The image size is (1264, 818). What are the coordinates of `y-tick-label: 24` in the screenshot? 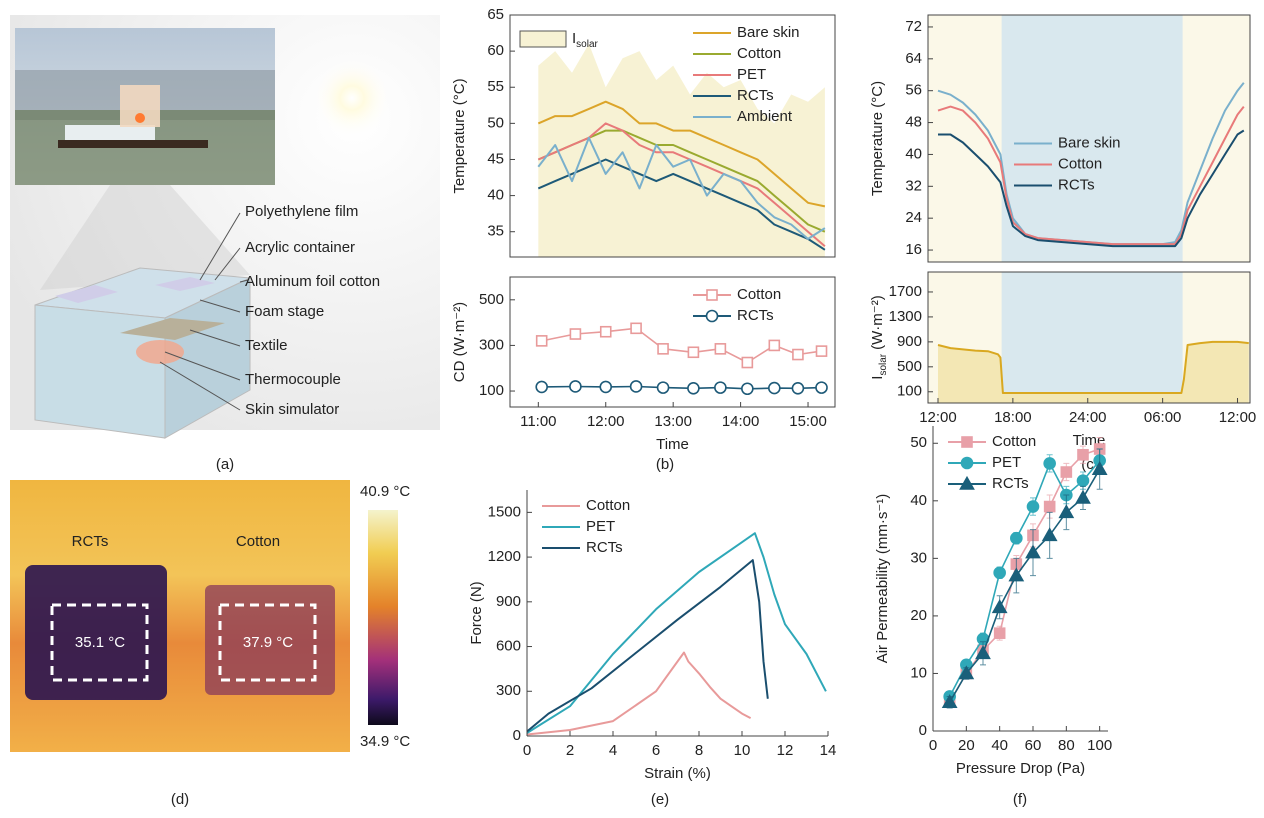 It's located at (913, 217).